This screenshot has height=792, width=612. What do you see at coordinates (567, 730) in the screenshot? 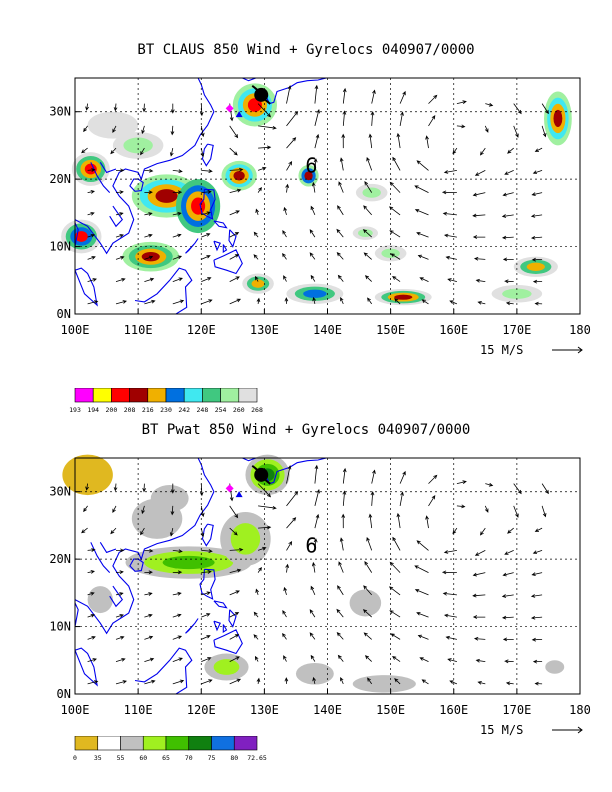
I see `pwat-map-vector-scale-arrow` at bounding box center [567, 730].